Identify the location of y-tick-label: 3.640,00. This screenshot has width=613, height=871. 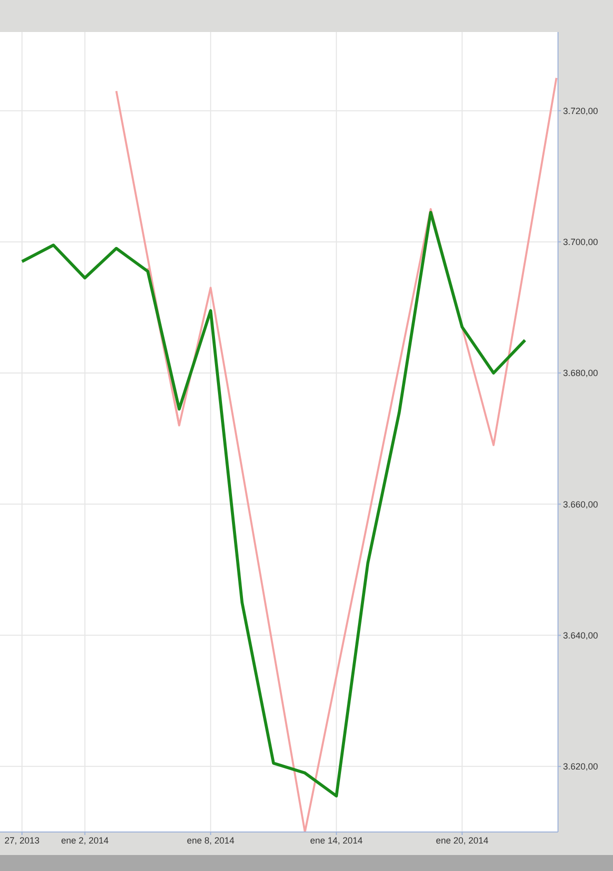
(580, 635).